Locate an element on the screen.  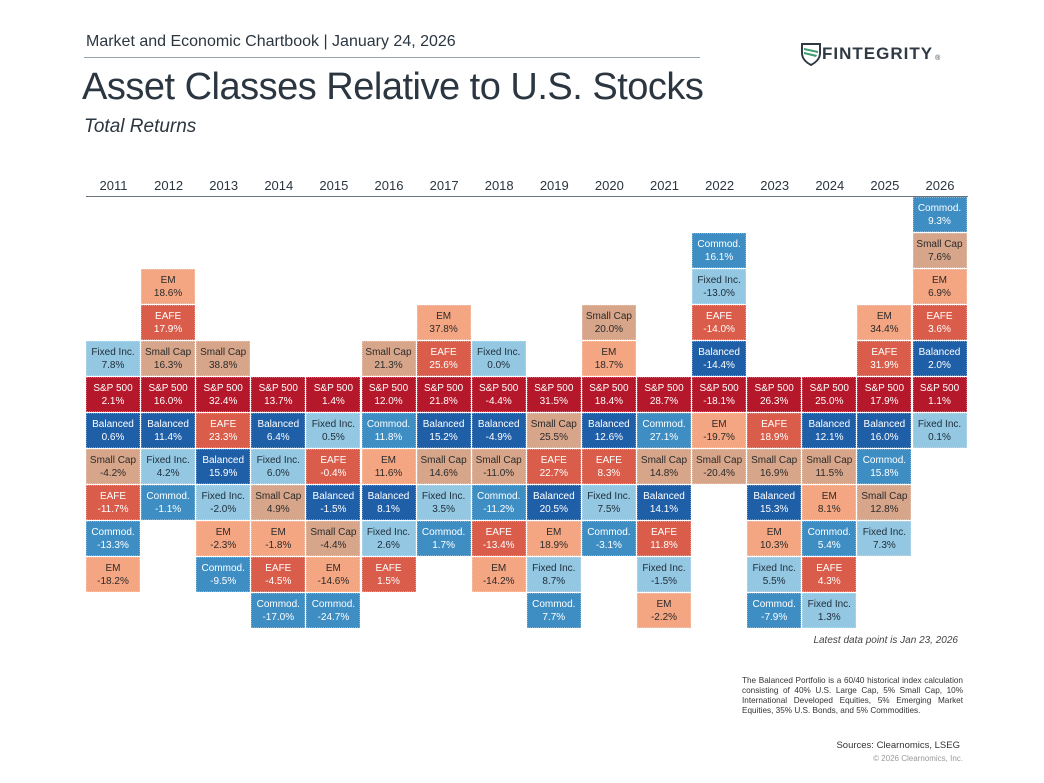
return-cell: Fixed Inc. 7.8% is located at coordinates (113, 358).